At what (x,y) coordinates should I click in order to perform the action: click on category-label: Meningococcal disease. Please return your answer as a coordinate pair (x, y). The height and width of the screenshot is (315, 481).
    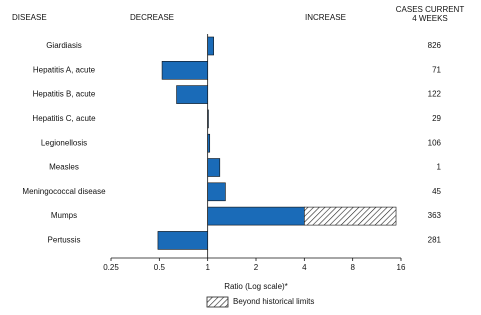
    Looking at the image, I should click on (64, 191).